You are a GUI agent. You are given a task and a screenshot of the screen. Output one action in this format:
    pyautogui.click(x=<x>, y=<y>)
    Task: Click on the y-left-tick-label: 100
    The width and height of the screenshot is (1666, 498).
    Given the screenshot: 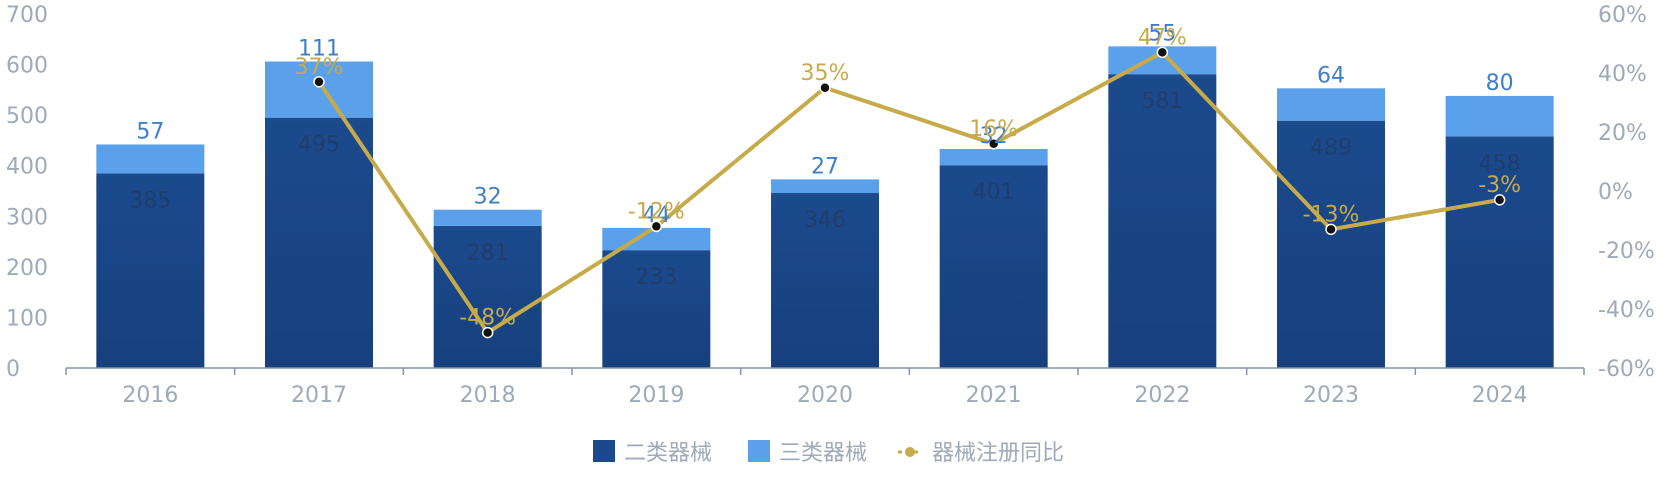 What is the action you would take?
    pyautogui.click(x=27, y=318)
    